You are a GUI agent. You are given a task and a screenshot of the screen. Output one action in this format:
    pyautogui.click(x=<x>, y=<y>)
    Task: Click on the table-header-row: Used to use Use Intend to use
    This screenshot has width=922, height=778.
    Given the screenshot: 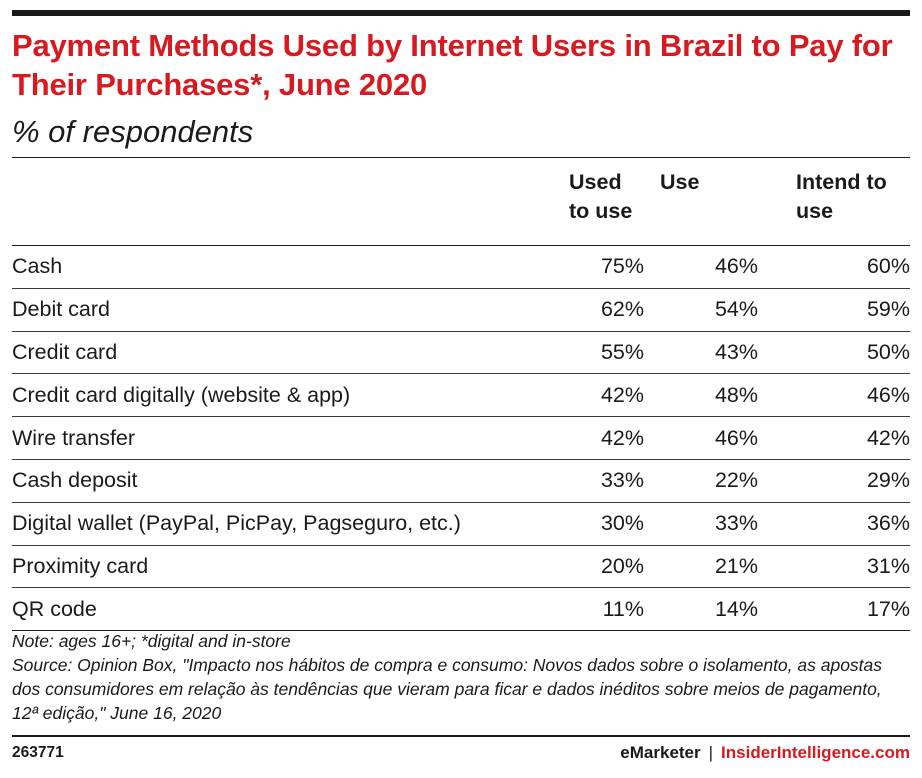 What is the action you would take?
    pyautogui.click(x=461, y=201)
    